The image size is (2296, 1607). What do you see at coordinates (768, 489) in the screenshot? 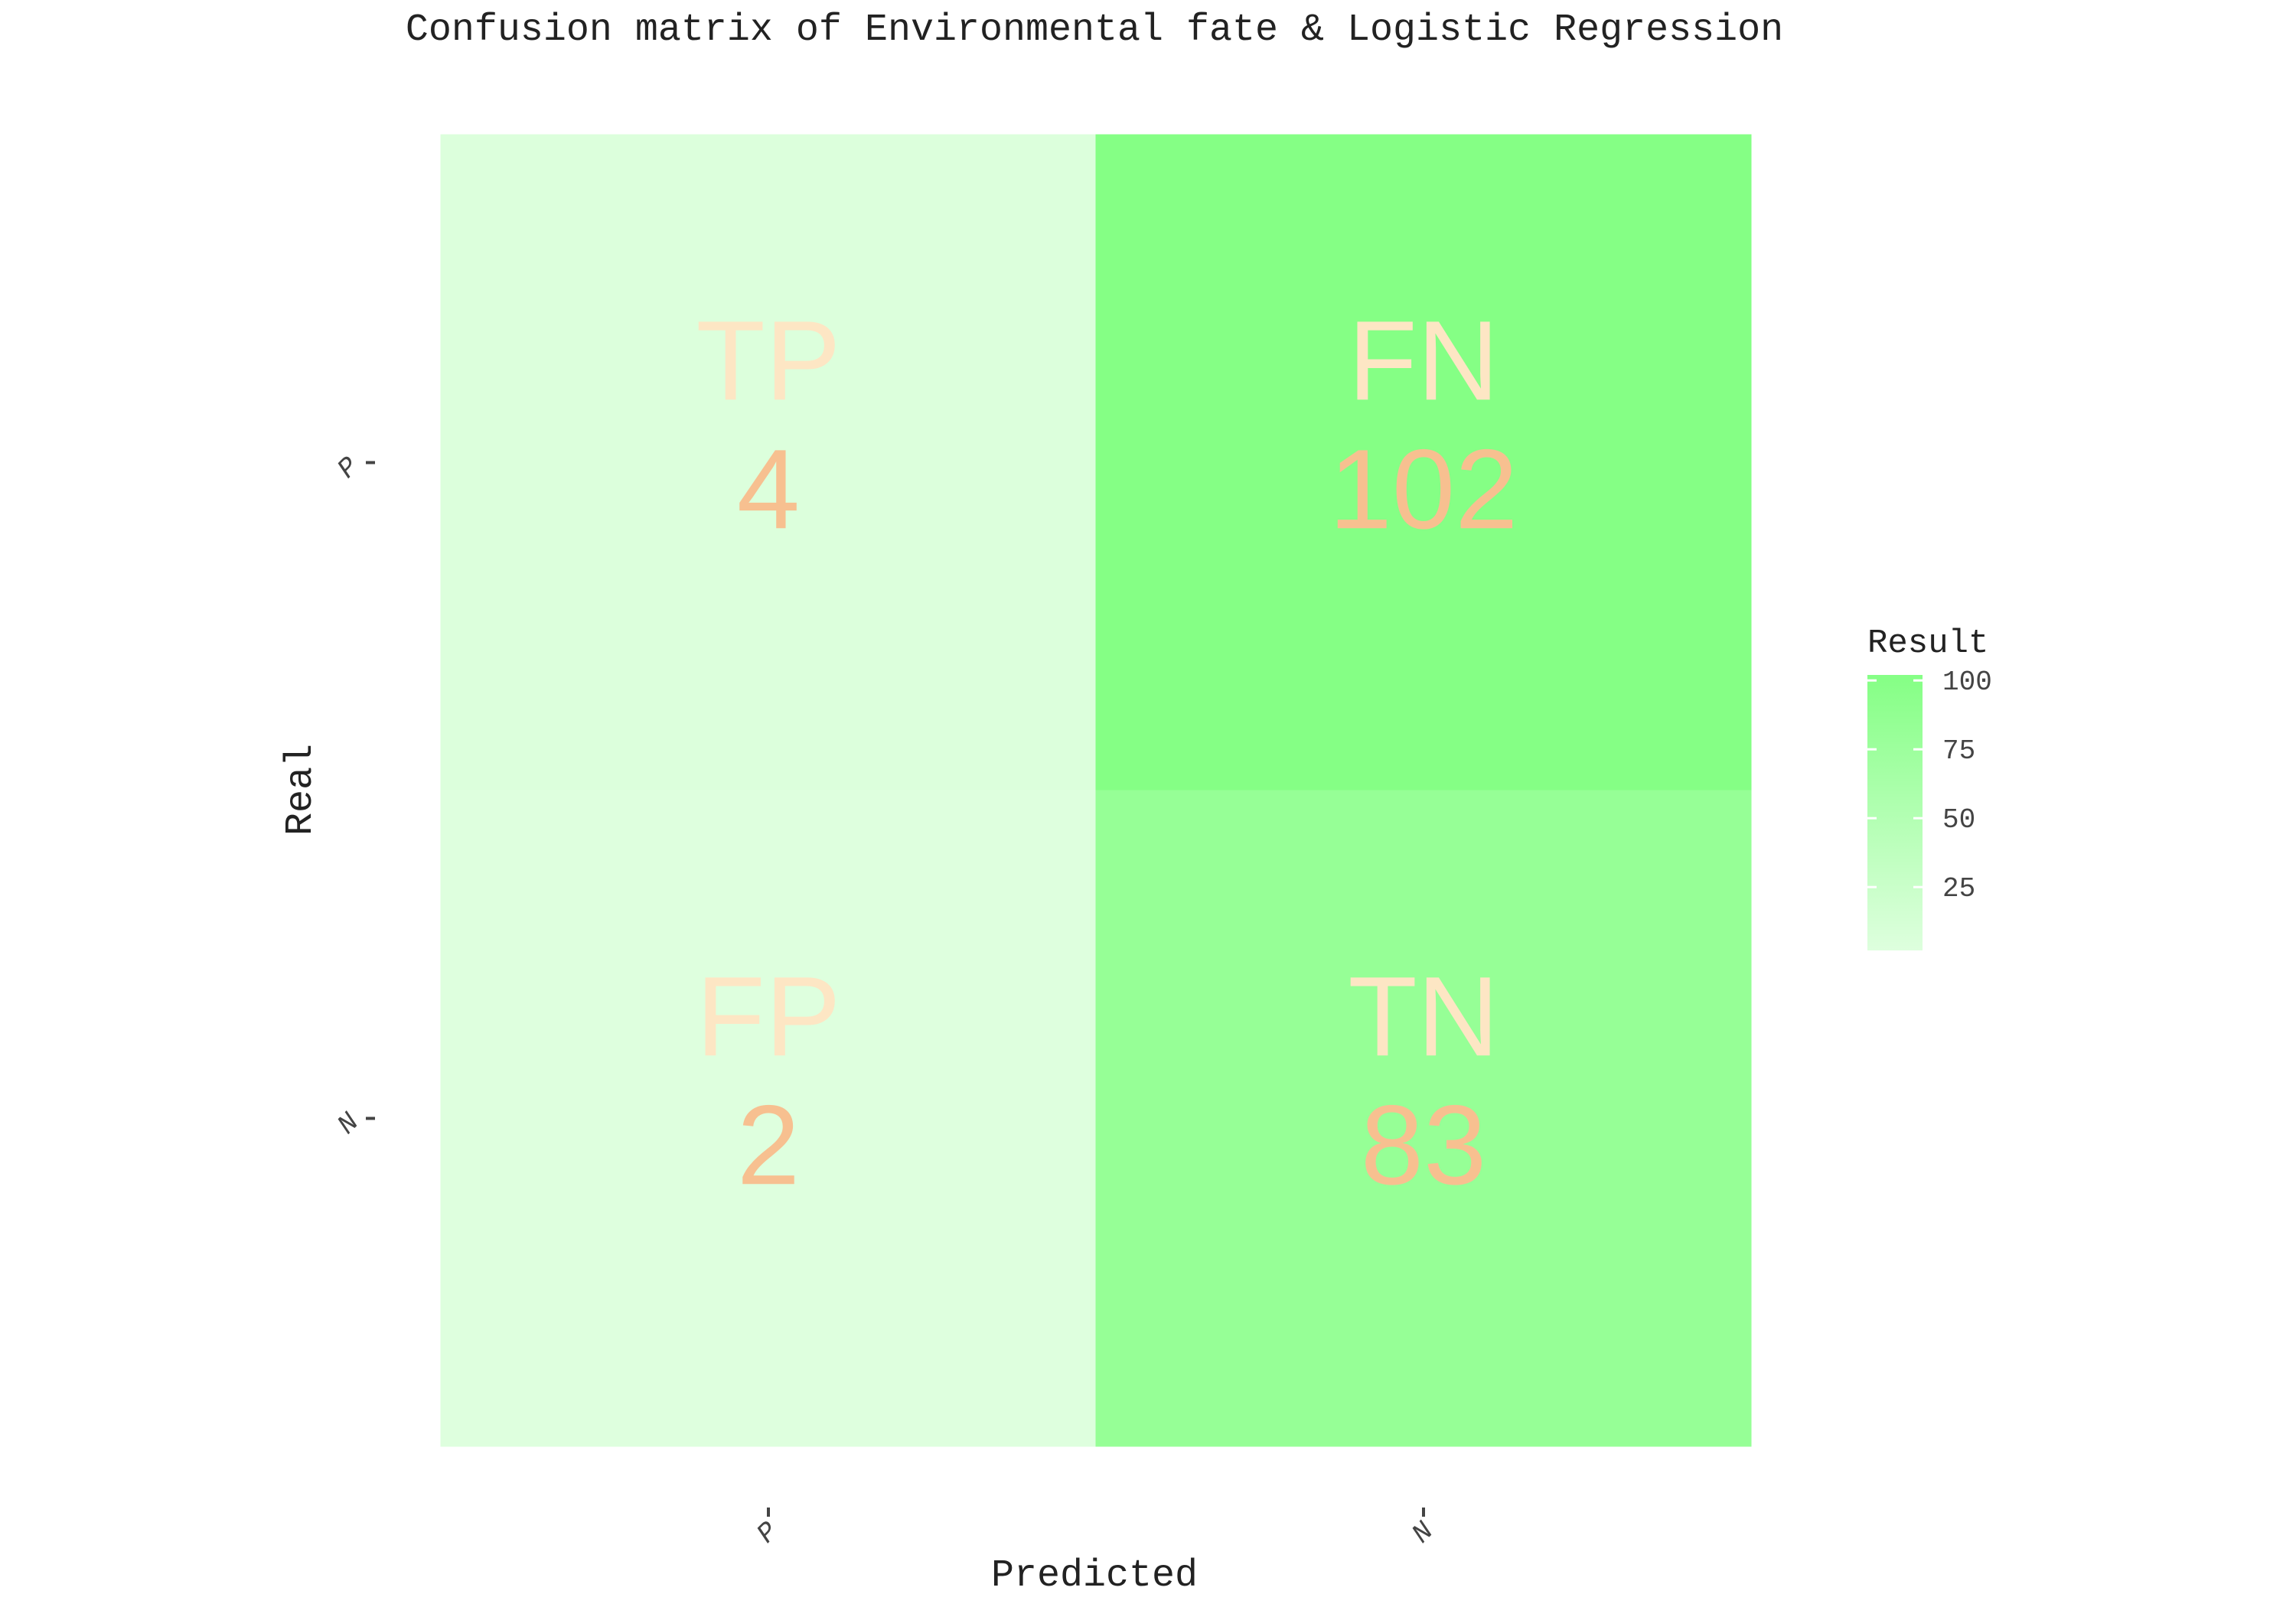
I see `cell-value-tp: 4` at bounding box center [768, 489].